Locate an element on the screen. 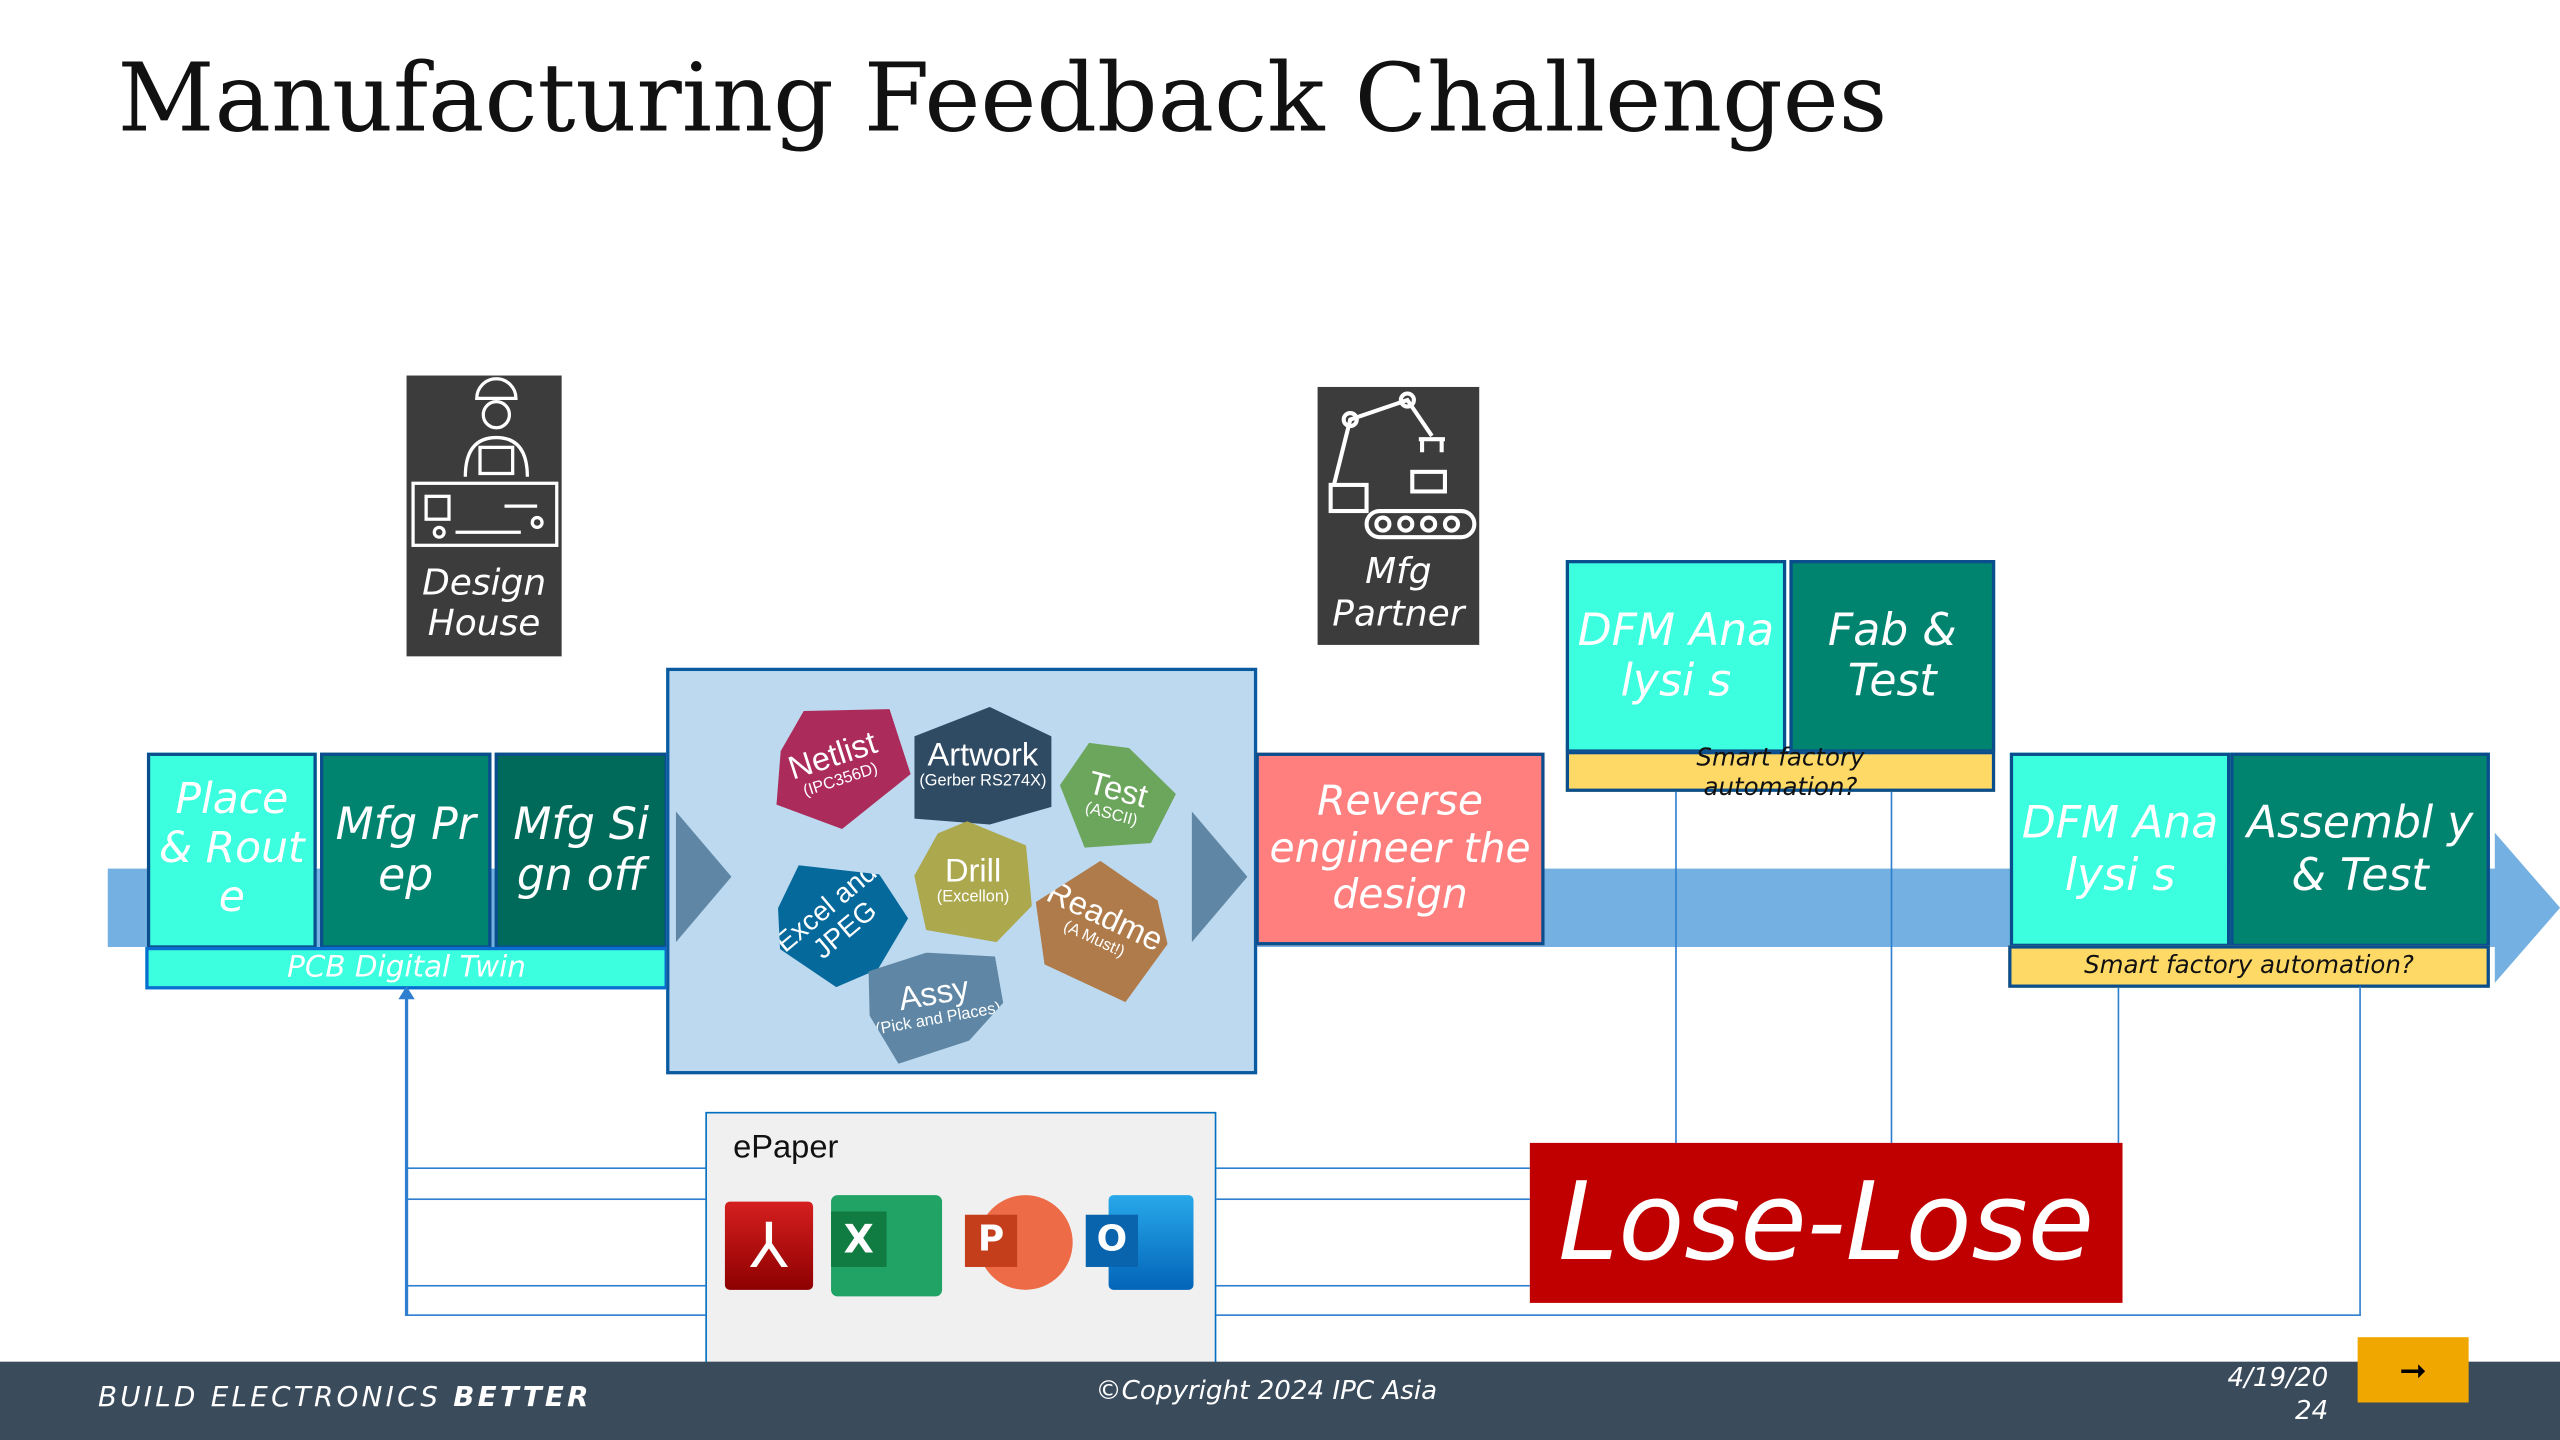  footer-date: 4/19/20 24 is located at coordinates (2278, 1393).